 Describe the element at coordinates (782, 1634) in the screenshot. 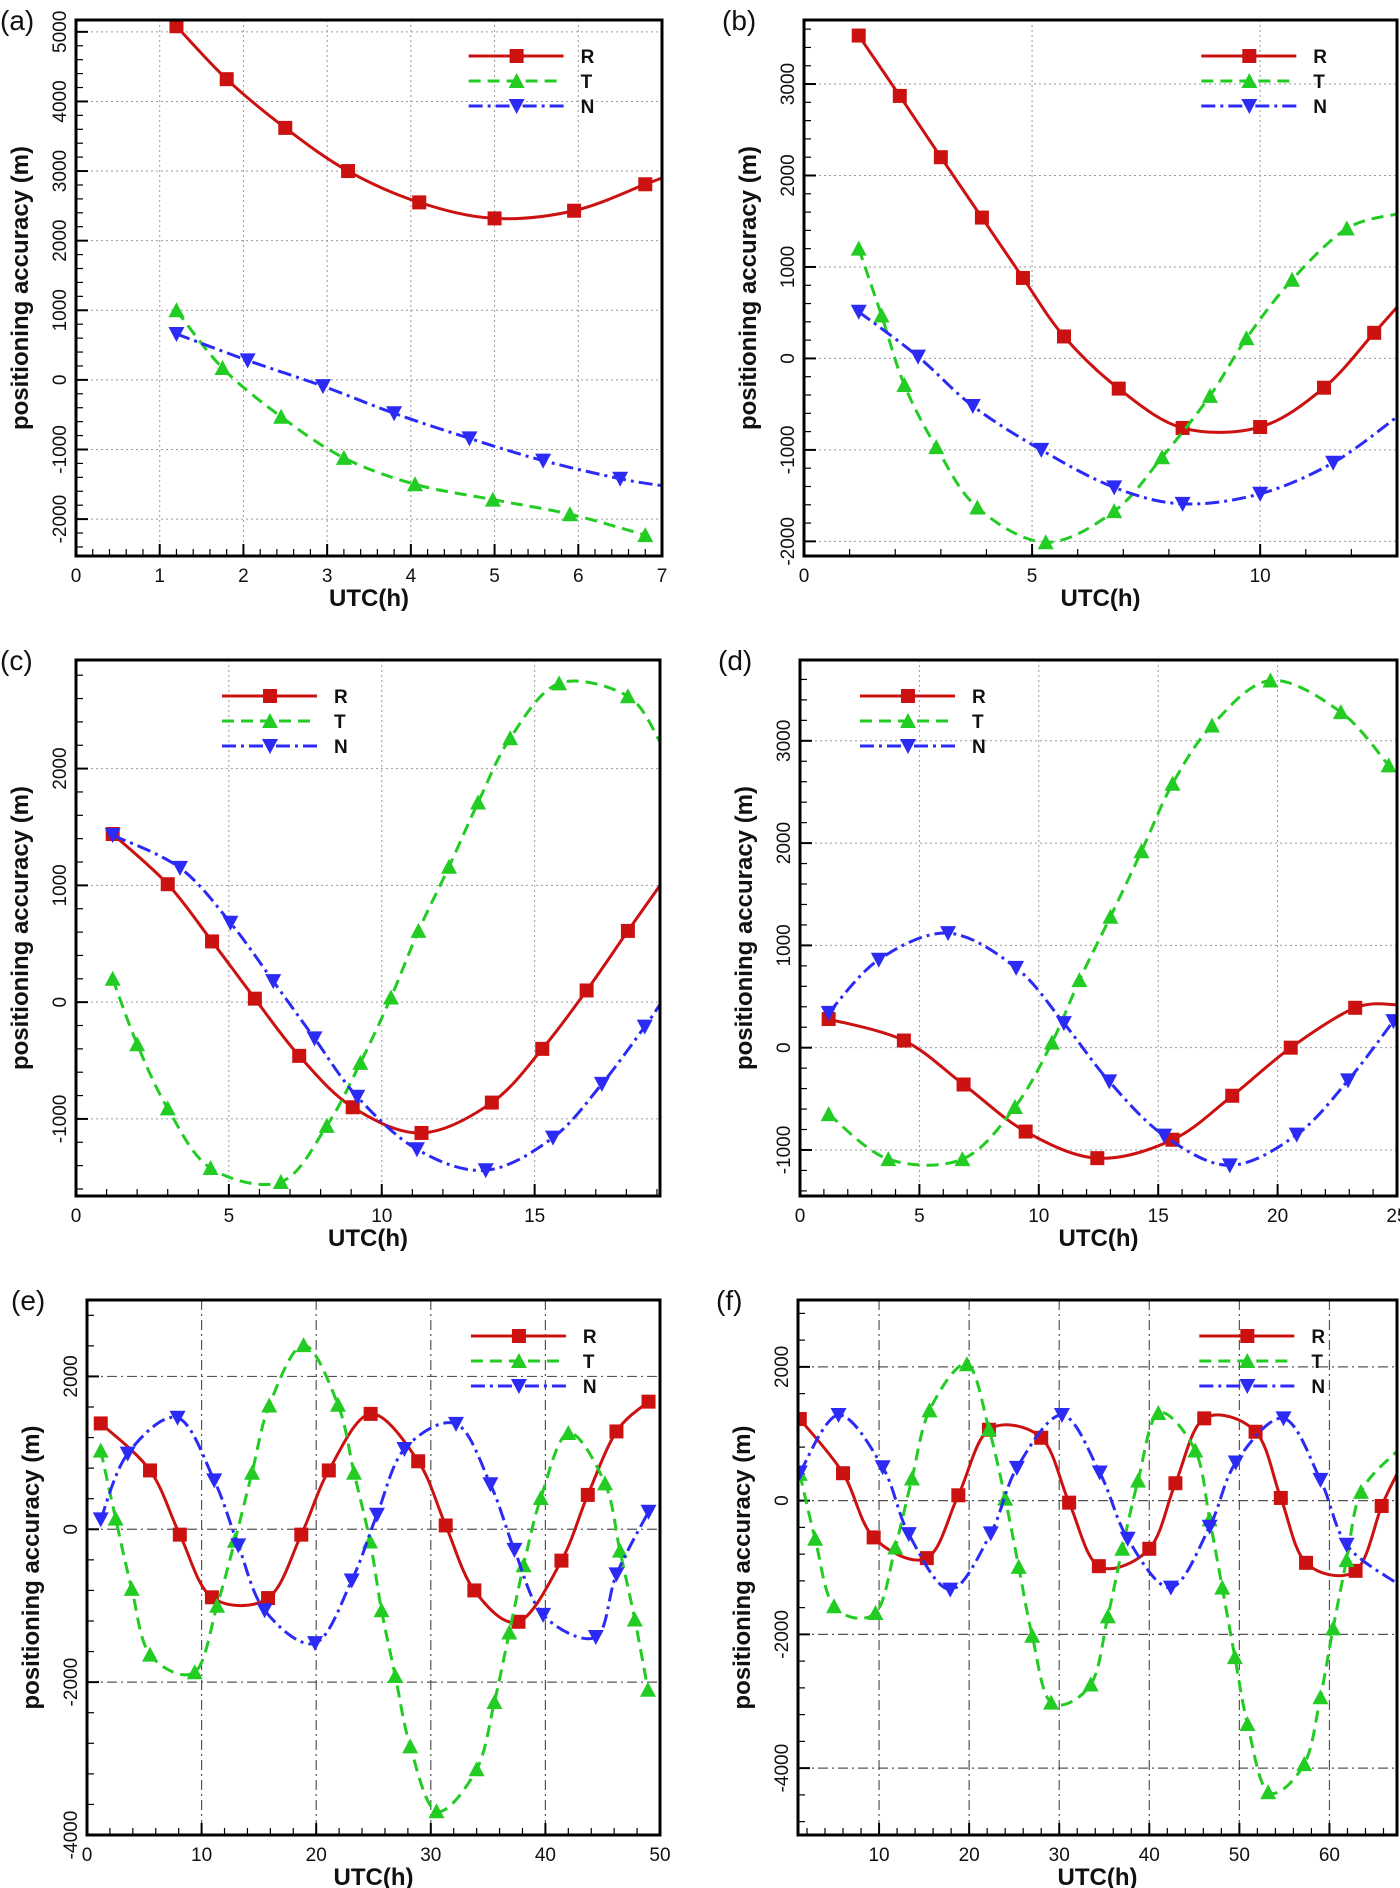

I see `y-tick-label: -2000` at that location.